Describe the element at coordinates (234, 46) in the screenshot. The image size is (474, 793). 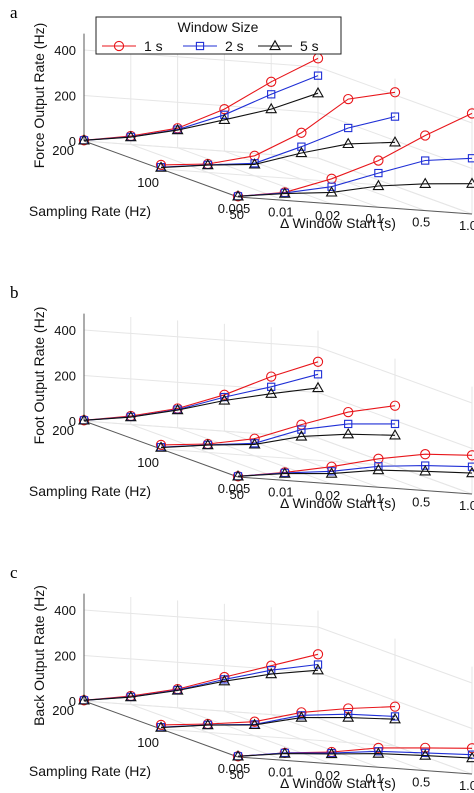
I see `legend-label: 2 s` at that location.